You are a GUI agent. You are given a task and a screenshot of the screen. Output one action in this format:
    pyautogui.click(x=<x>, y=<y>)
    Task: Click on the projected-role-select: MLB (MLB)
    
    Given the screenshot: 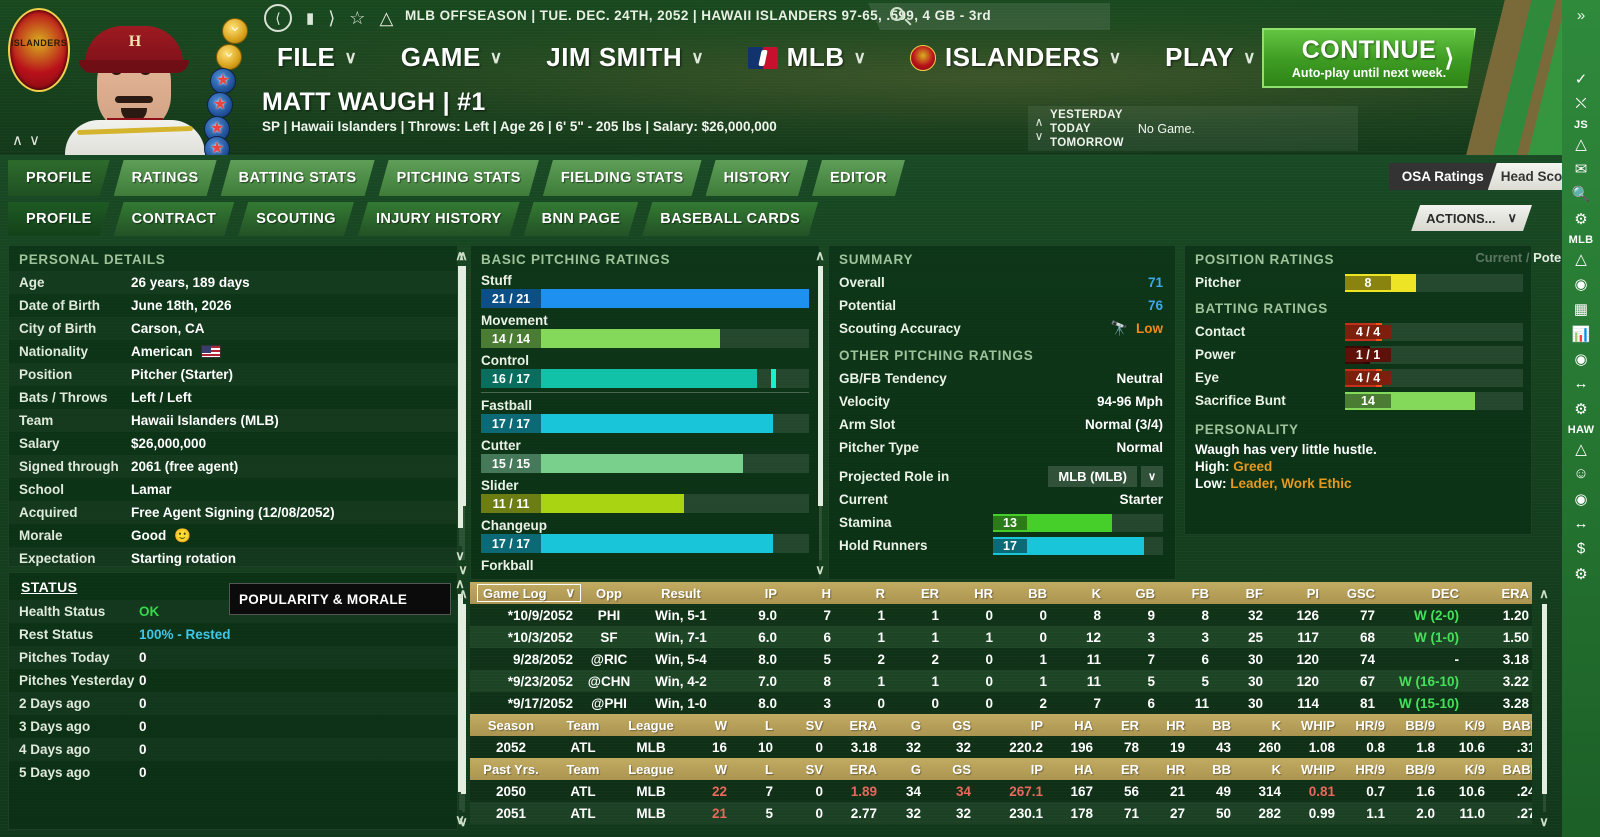 What is the action you would take?
    pyautogui.click(x=1092, y=476)
    